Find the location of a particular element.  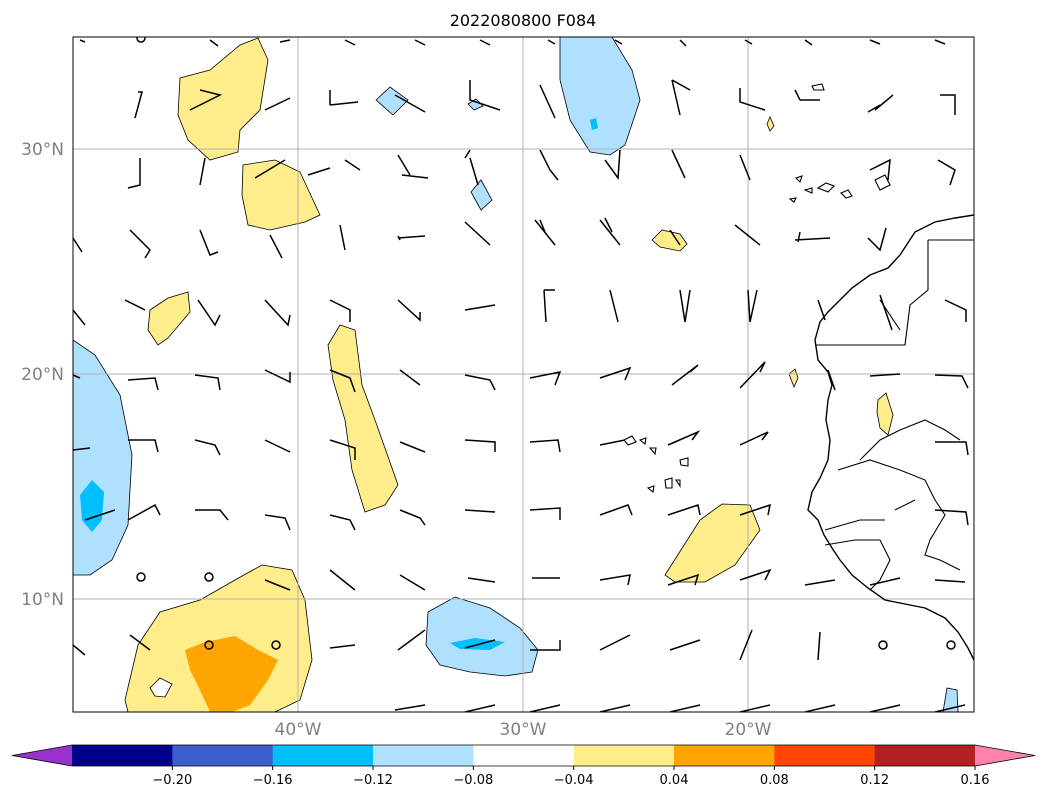

lon-labels: 40°W 30°W 20°W is located at coordinates (523, 730).